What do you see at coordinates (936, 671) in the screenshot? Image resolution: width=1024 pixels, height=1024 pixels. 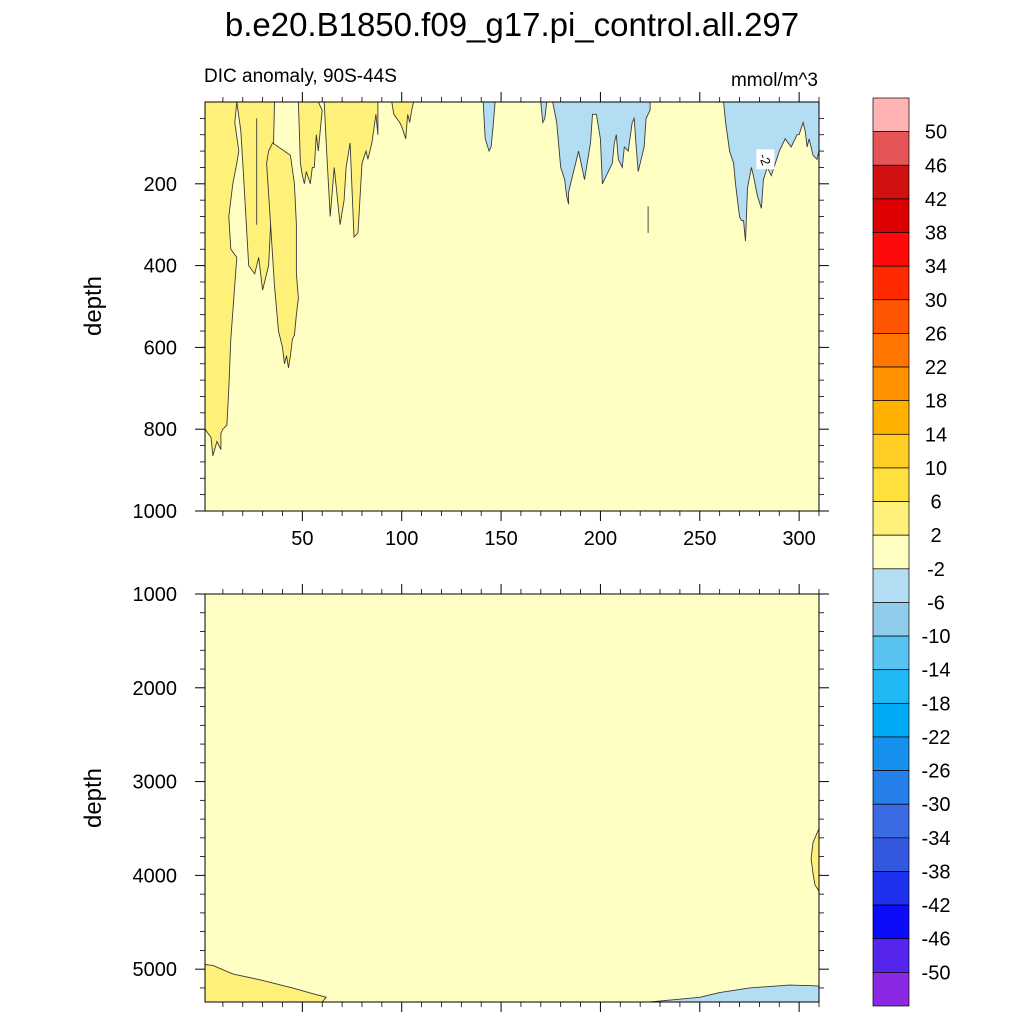 I see `colorbar-label: -14` at bounding box center [936, 671].